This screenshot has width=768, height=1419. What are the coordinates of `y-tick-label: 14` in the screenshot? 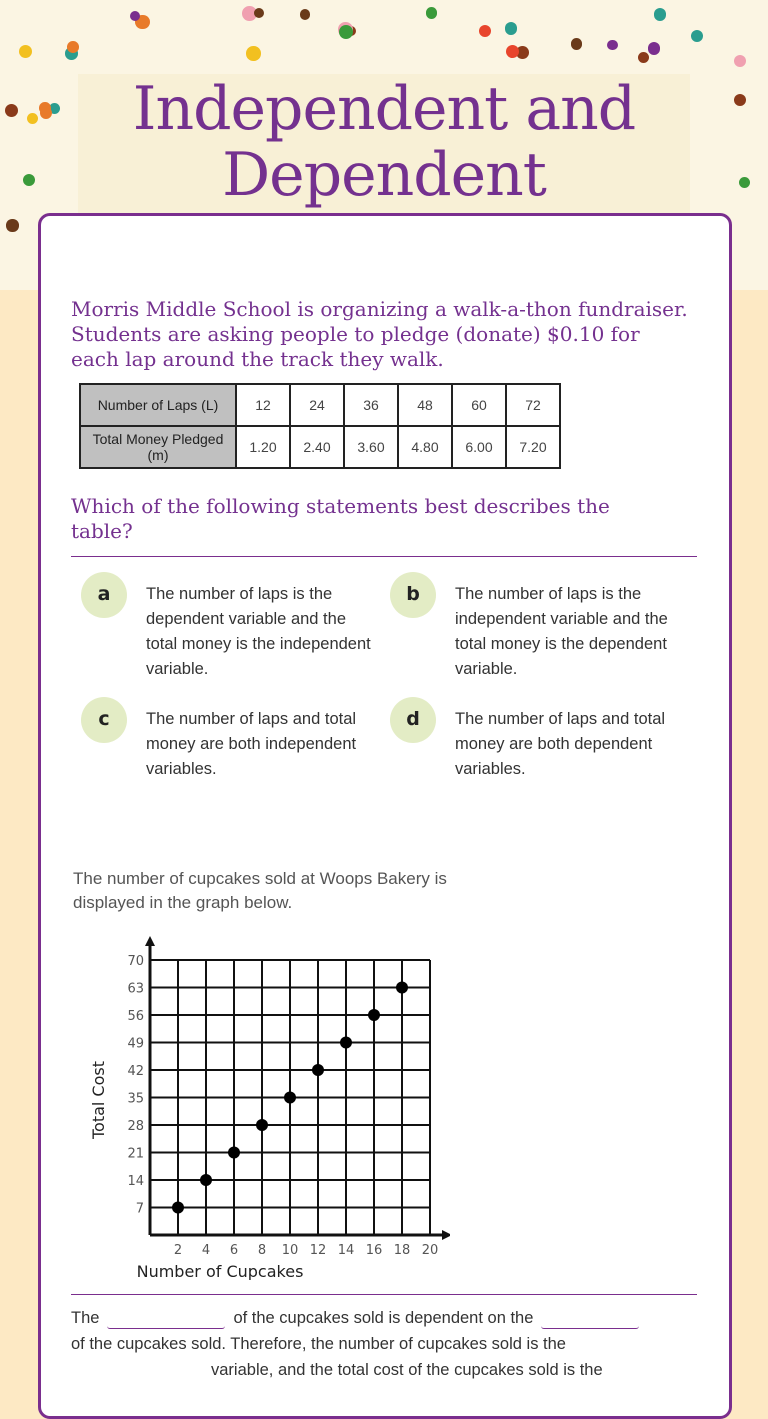 It's located at (135, 1181).